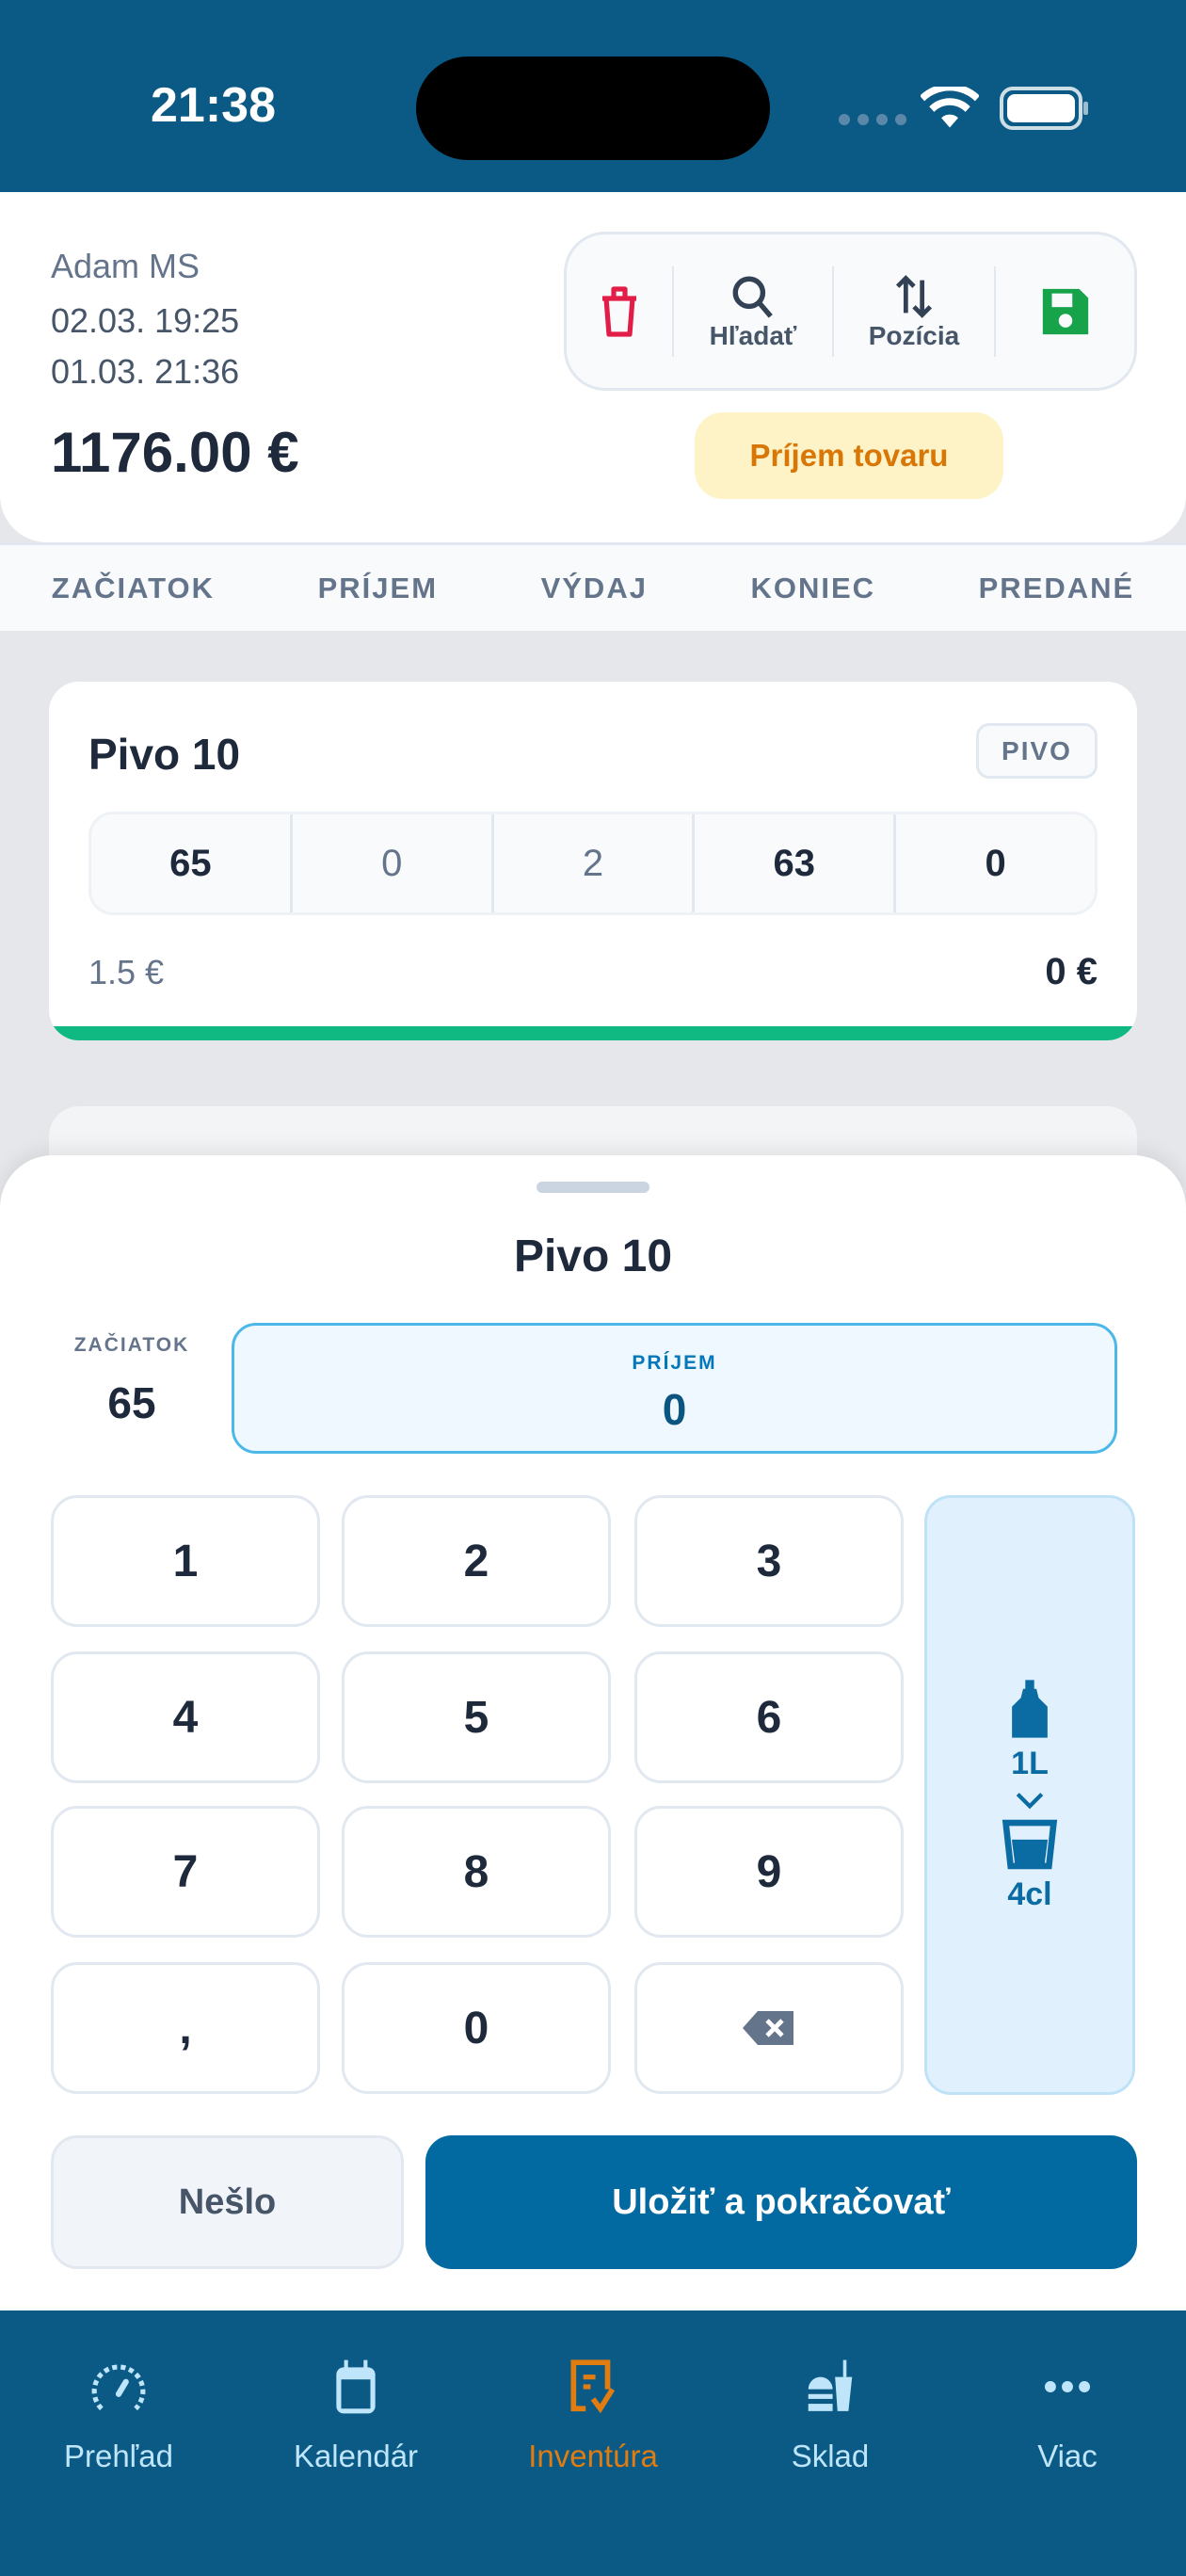  What do you see at coordinates (1030, 1844) in the screenshot?
I see `glass-icon` at bounding box center [1030, 1844].